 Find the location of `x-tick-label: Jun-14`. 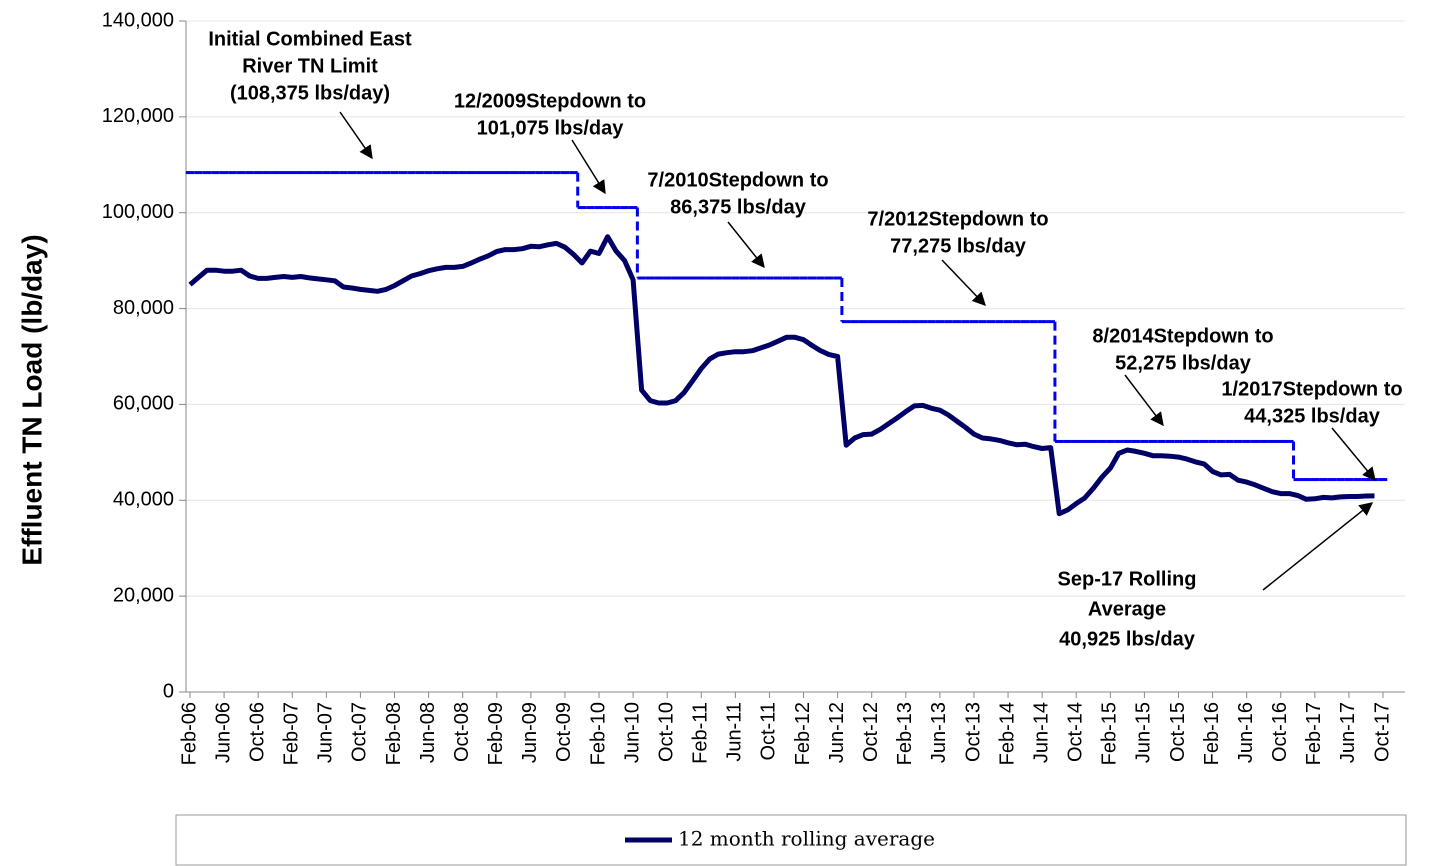

x-tick-label: Jun-14 is located at coordinates (1041, 732).